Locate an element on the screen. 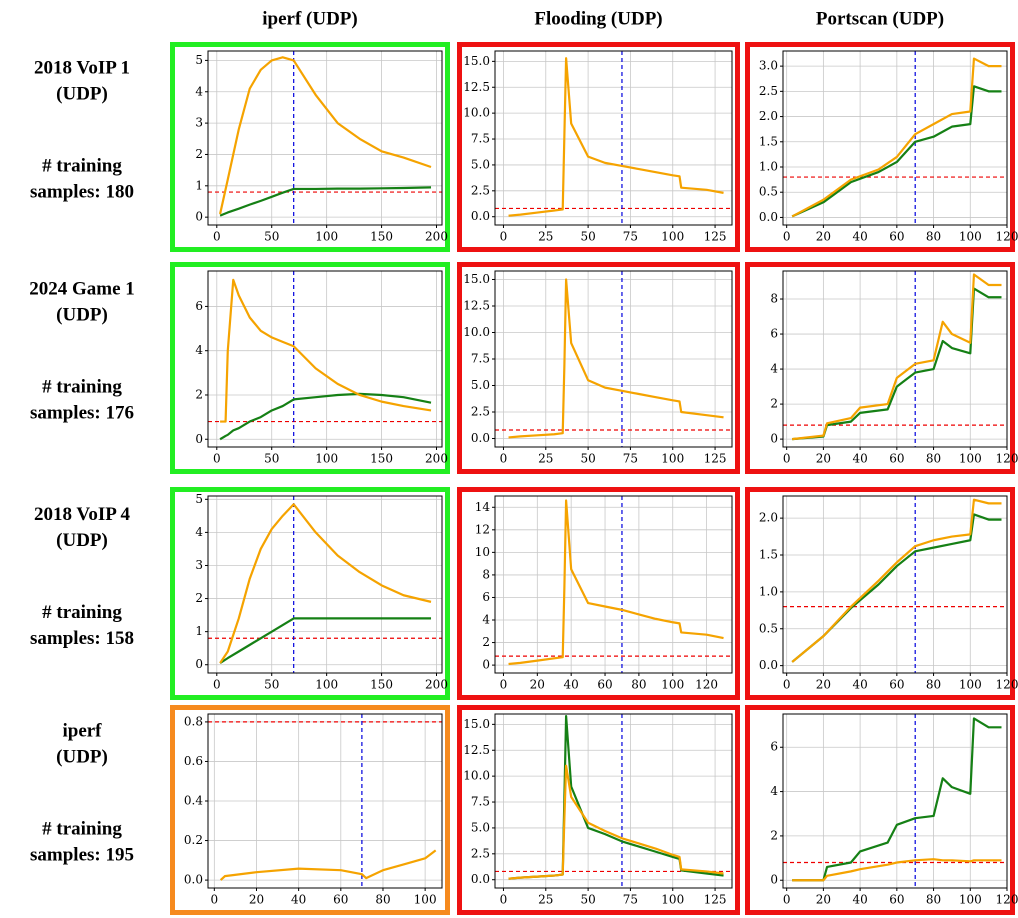 Image resolution: width=1018 pixels, height=918 pixels. row-label: samples: 180 is located at coordinates (82, 191).